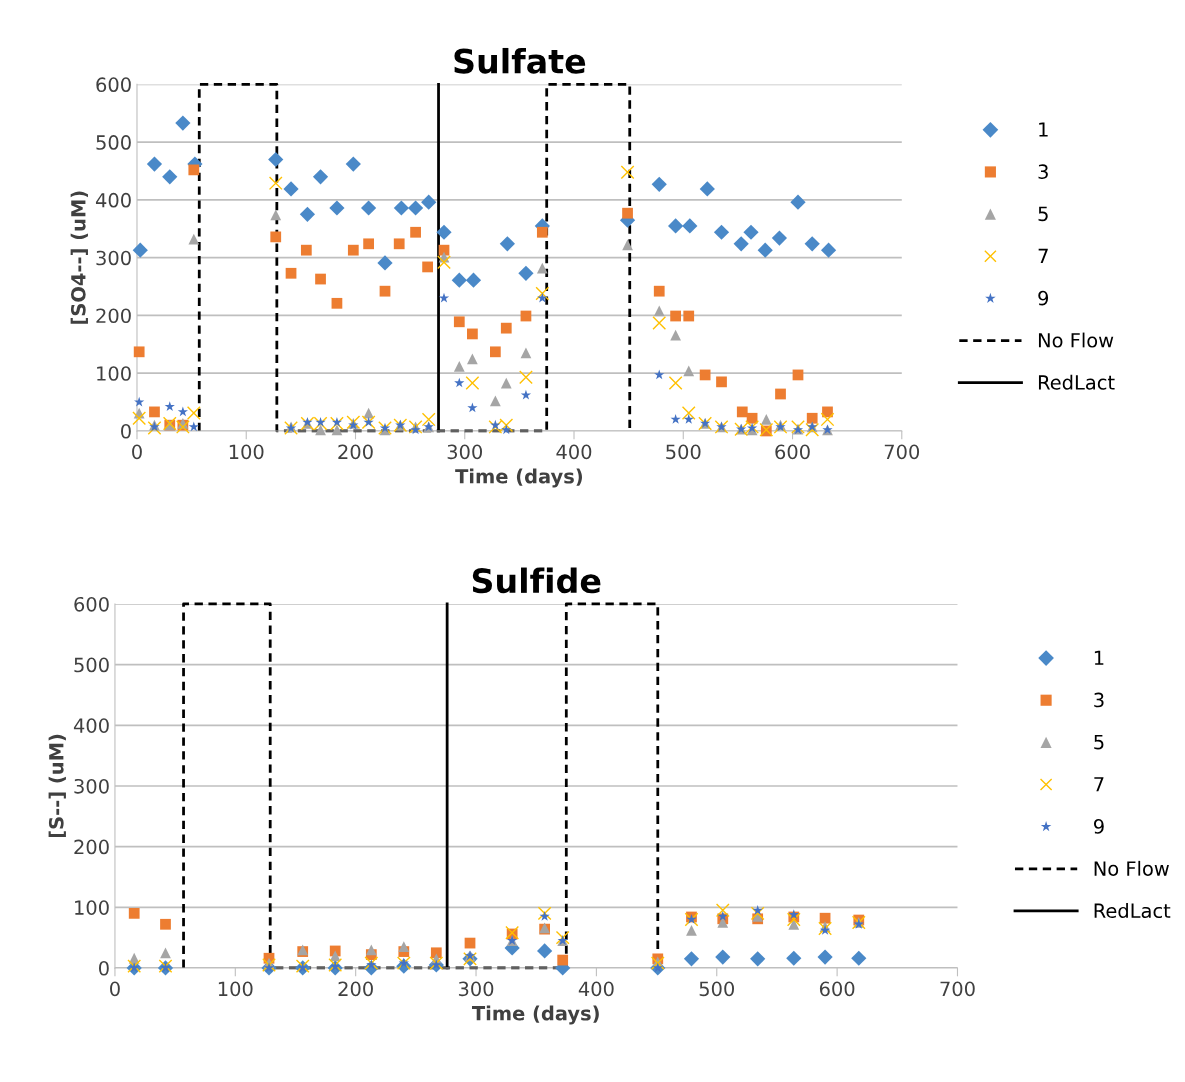  What do you see at coordinates (137, 452) in the screenshot?
I see `x-tick-label: 0` at bounding box center [137, 452].